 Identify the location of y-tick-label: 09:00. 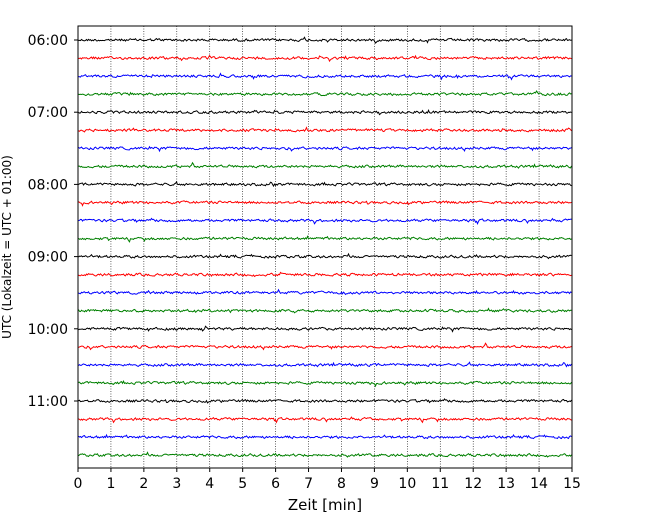
(48, 258).